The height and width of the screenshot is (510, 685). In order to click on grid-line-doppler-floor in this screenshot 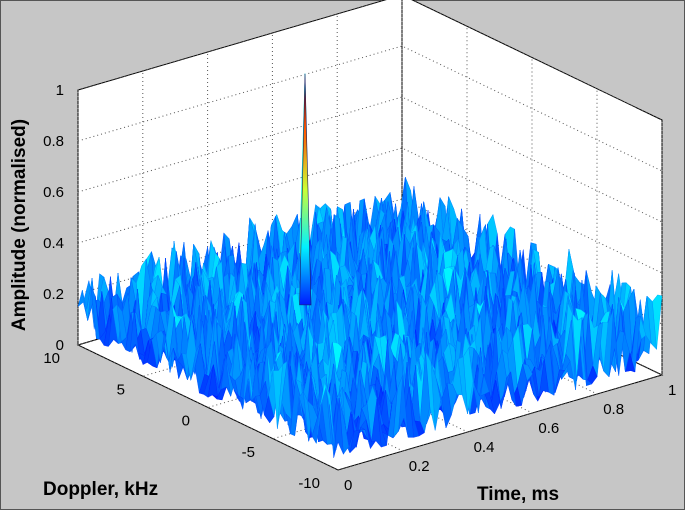, I will do `click(500, 422)`.